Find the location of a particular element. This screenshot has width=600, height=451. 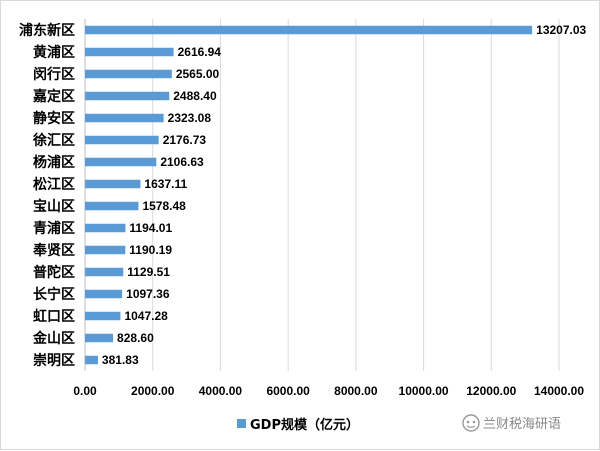

x-tick-label: 8000.00 is located at coordinates (356, 391).